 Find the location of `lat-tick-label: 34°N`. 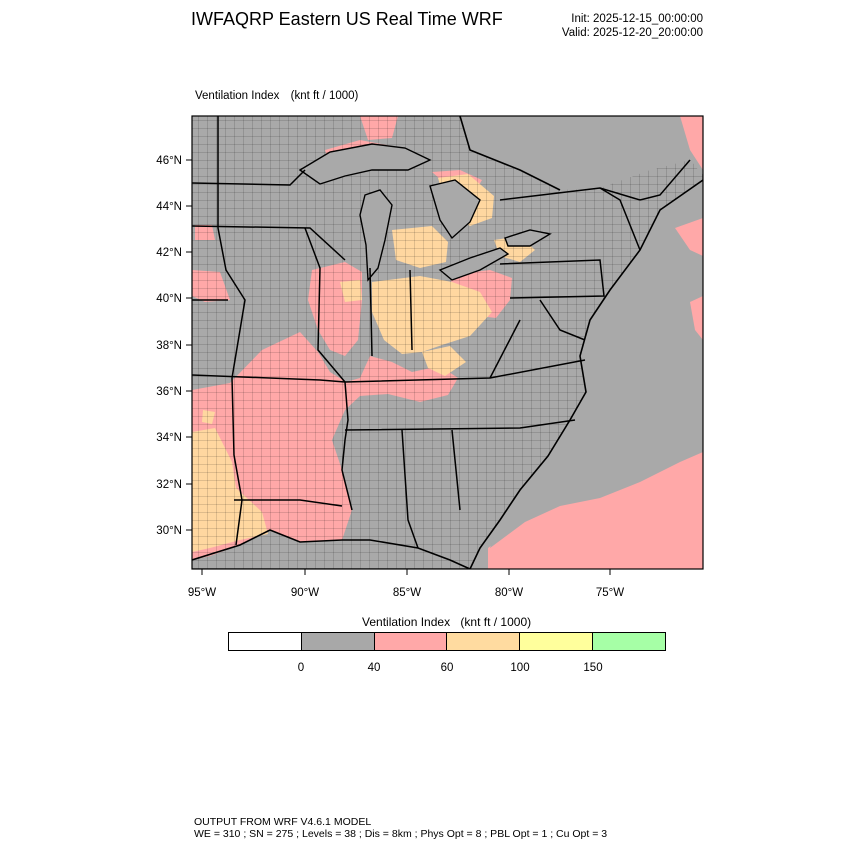

lat-tick-label: 34°N is located at coordinates (169, 438).